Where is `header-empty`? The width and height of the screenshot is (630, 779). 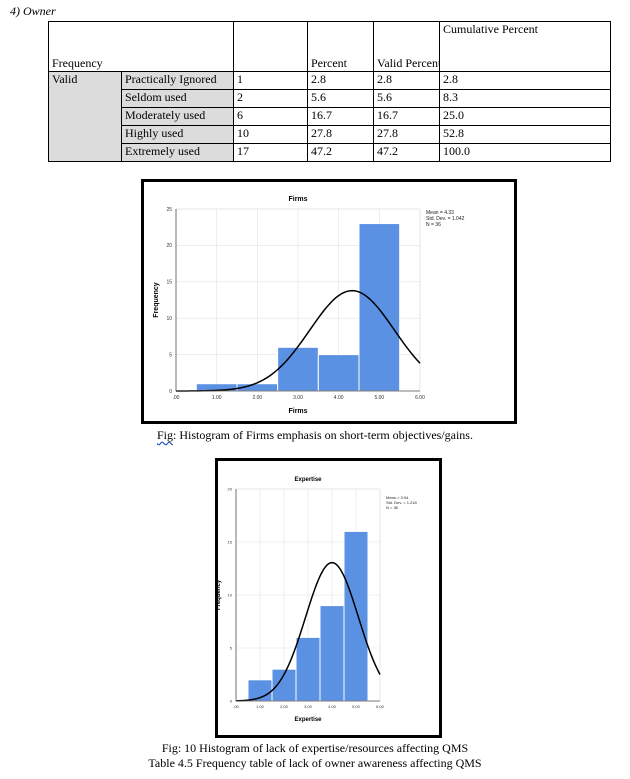
header-empty is located at coordinates (270, 46).